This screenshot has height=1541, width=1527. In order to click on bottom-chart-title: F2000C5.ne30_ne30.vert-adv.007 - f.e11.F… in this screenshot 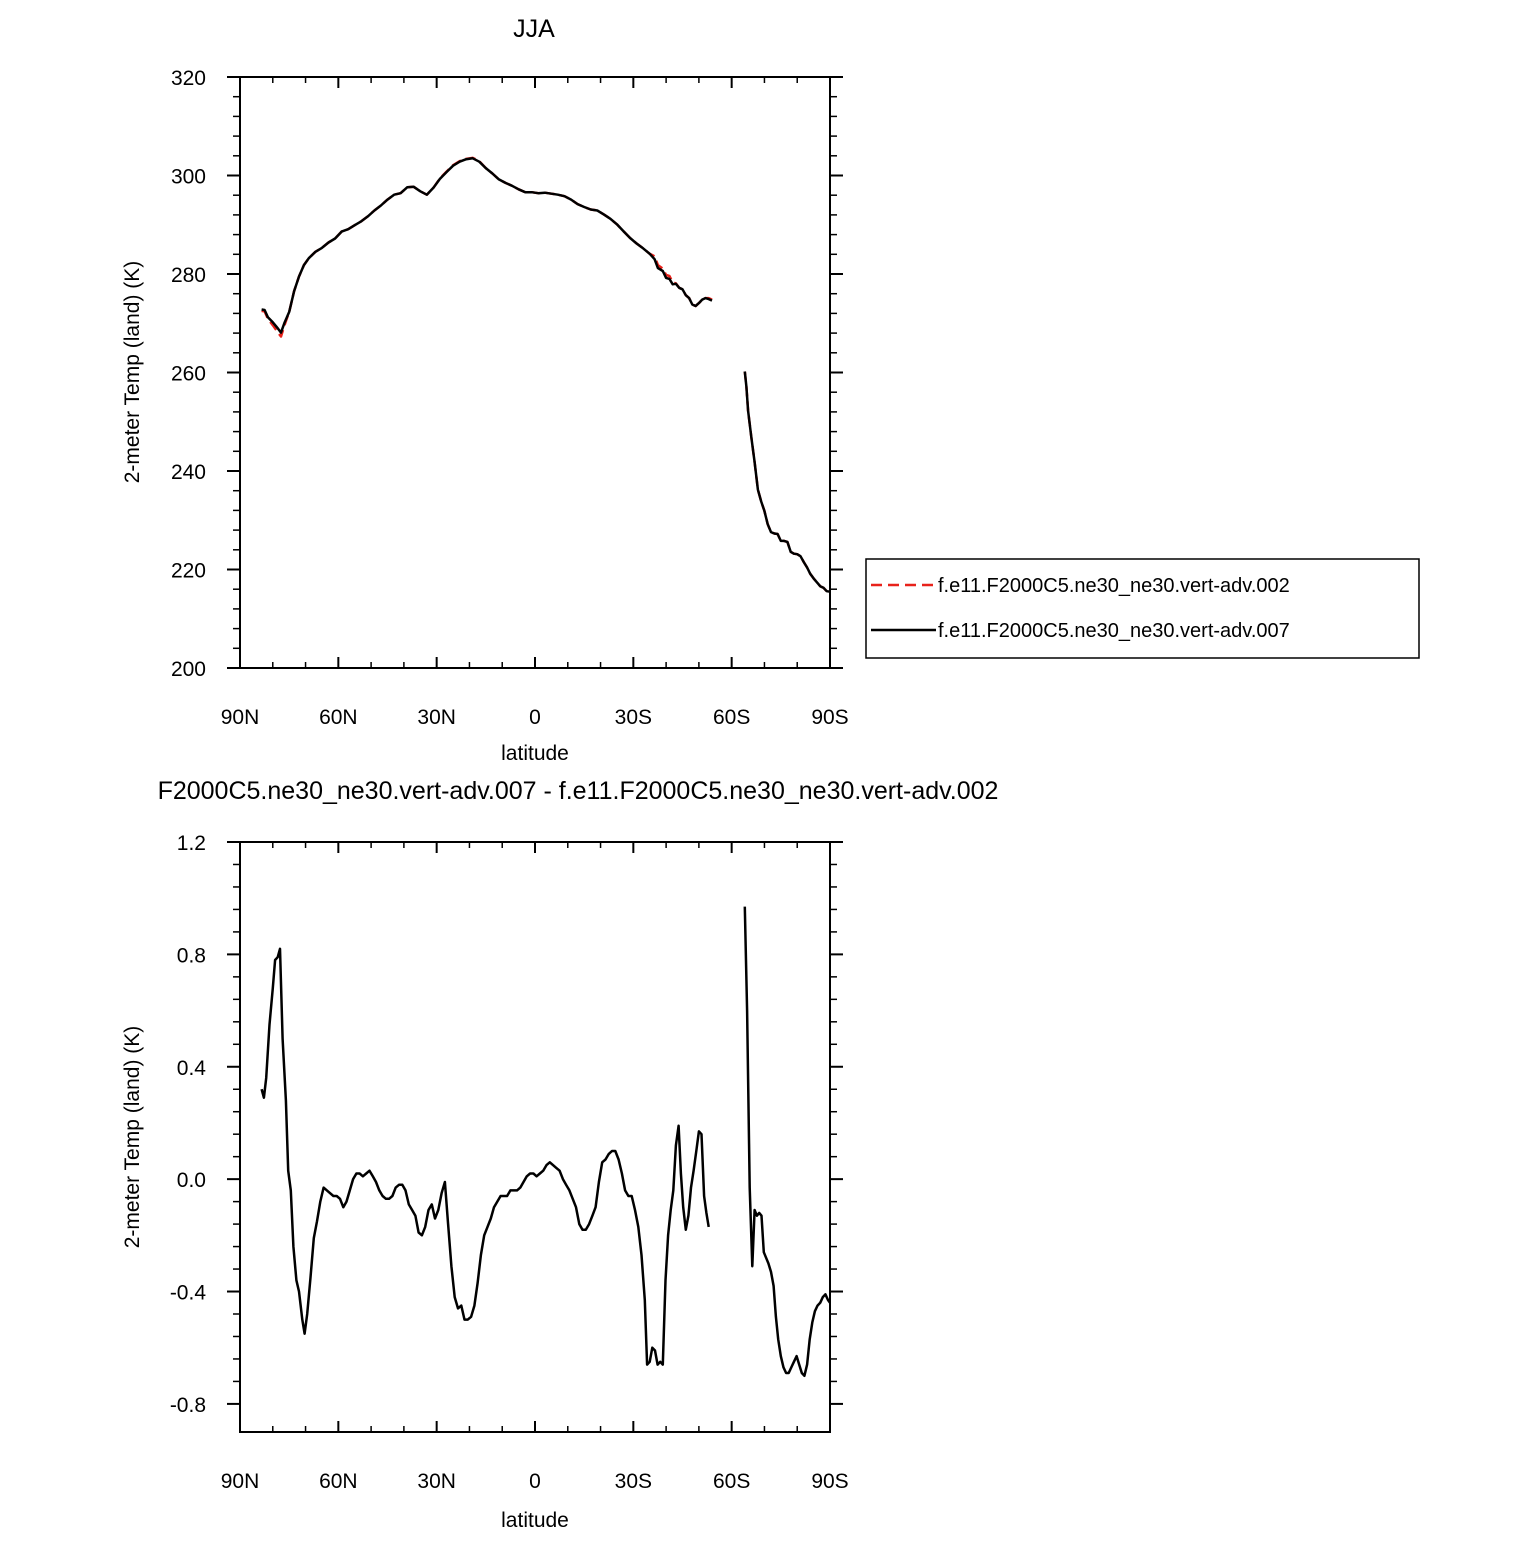, I will do `click(578, 791)`.